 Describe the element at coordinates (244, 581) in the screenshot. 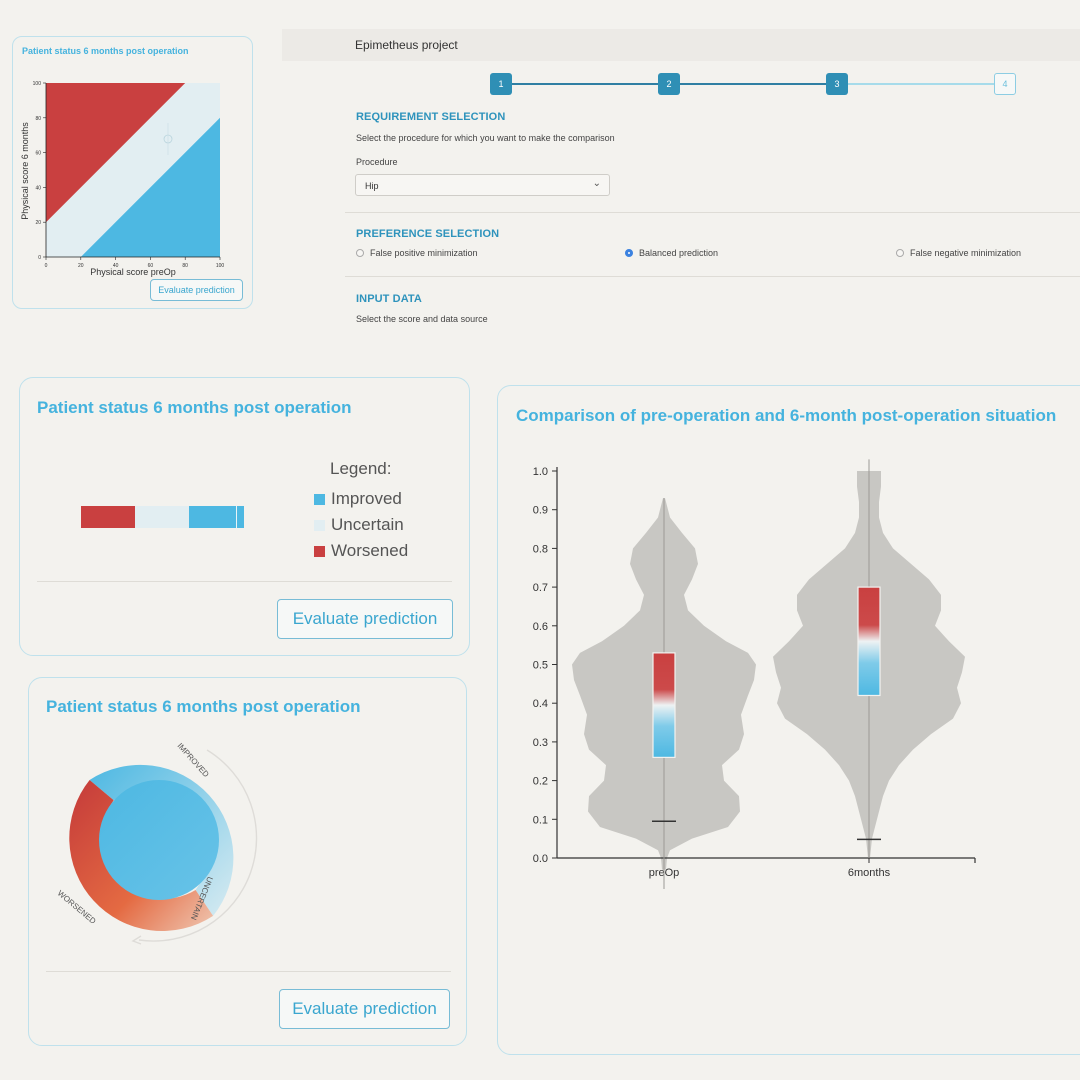

I see `legend-card-divider` at that location.